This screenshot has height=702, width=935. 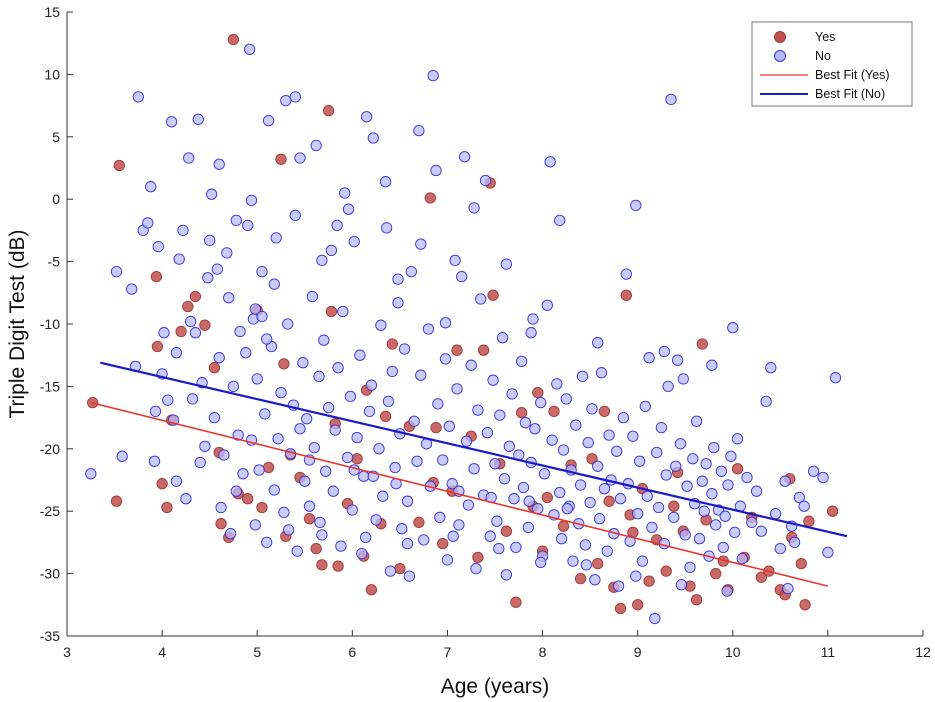 What do you see at coordinates (257, 652) in the screenshot?
I see `x-tick-label: 5` at bounding box center [257, 652].